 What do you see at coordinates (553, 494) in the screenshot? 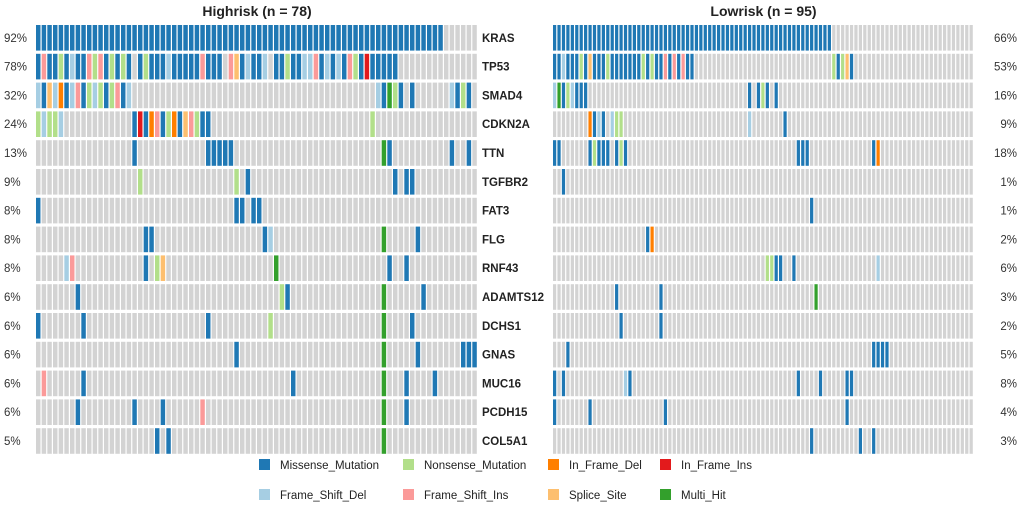
I see `legend-swatch-splice-site` at bounding box center [553, 494].